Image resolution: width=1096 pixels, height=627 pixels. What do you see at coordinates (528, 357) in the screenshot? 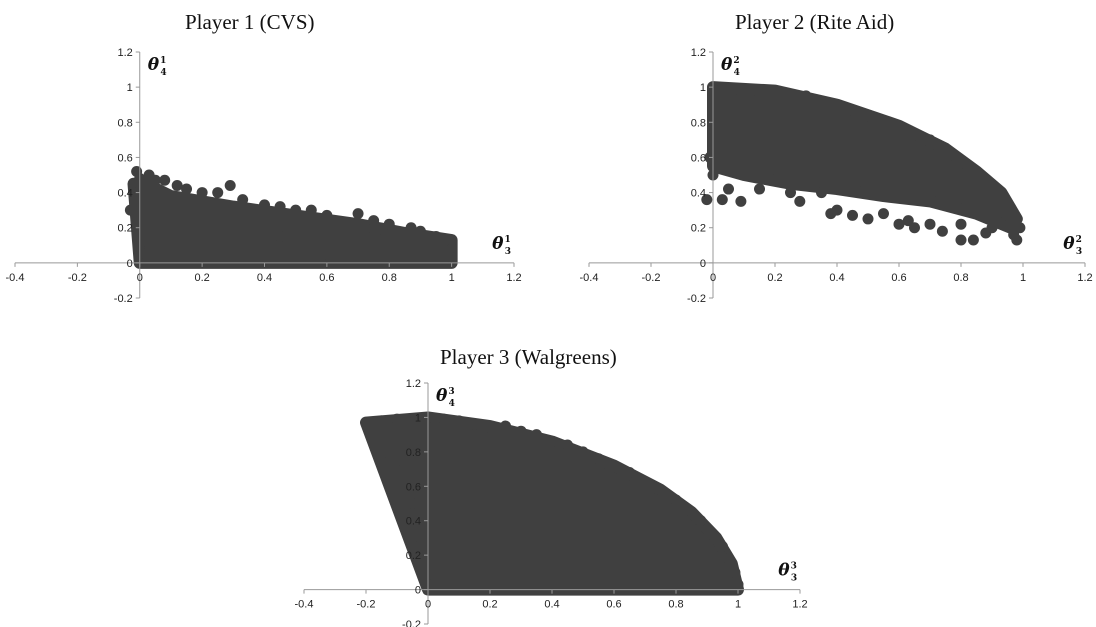
I see `chart-title-player-3: Player 3 (Walgreens)` at bounding box center [528, 357].